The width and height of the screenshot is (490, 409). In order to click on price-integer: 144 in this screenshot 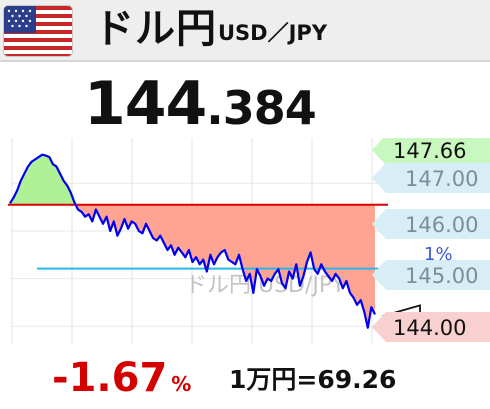, I will do `click(145, 104)`.